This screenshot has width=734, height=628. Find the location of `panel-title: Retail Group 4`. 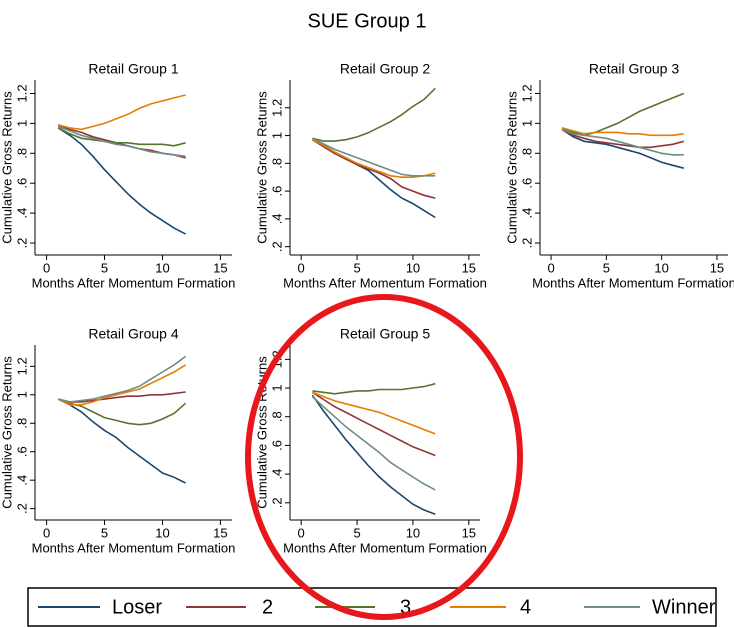

panel-title: Retail Group 4 is located at coordinates (133, 334).